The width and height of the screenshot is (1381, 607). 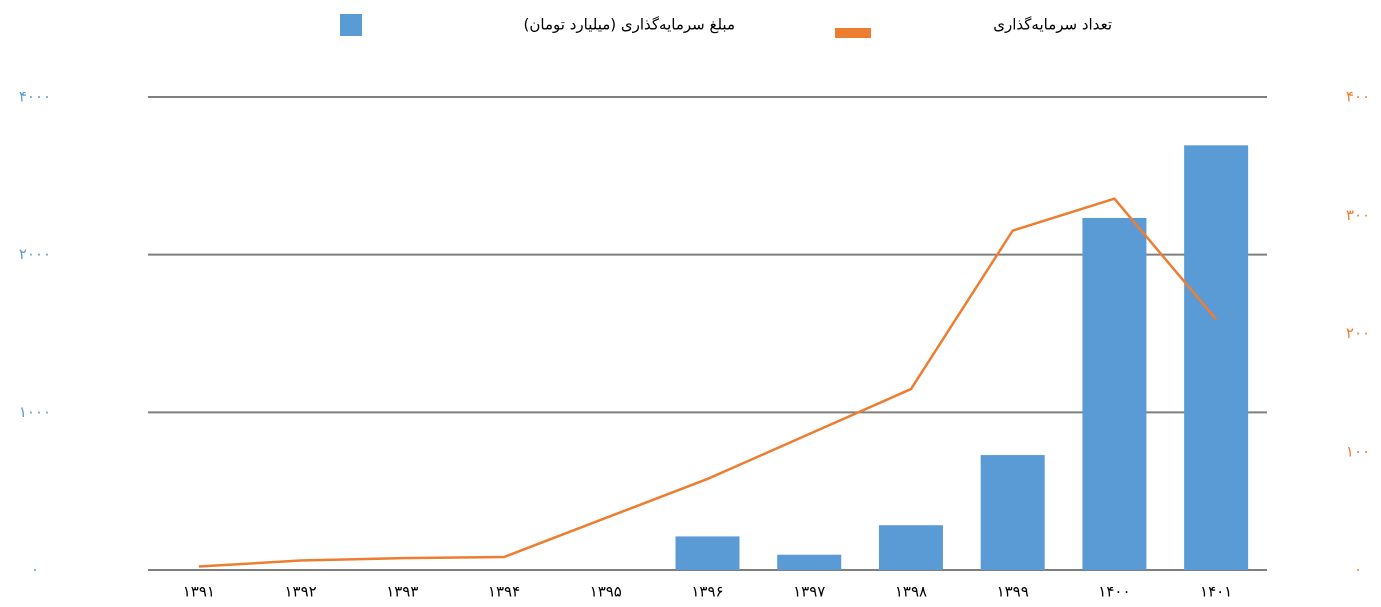 What do you see at coordinates (1052, 25) in the screenshot?
I see `legend-label: تعداد سرمایه‌گذاری` at bounding box center [1052, 25].